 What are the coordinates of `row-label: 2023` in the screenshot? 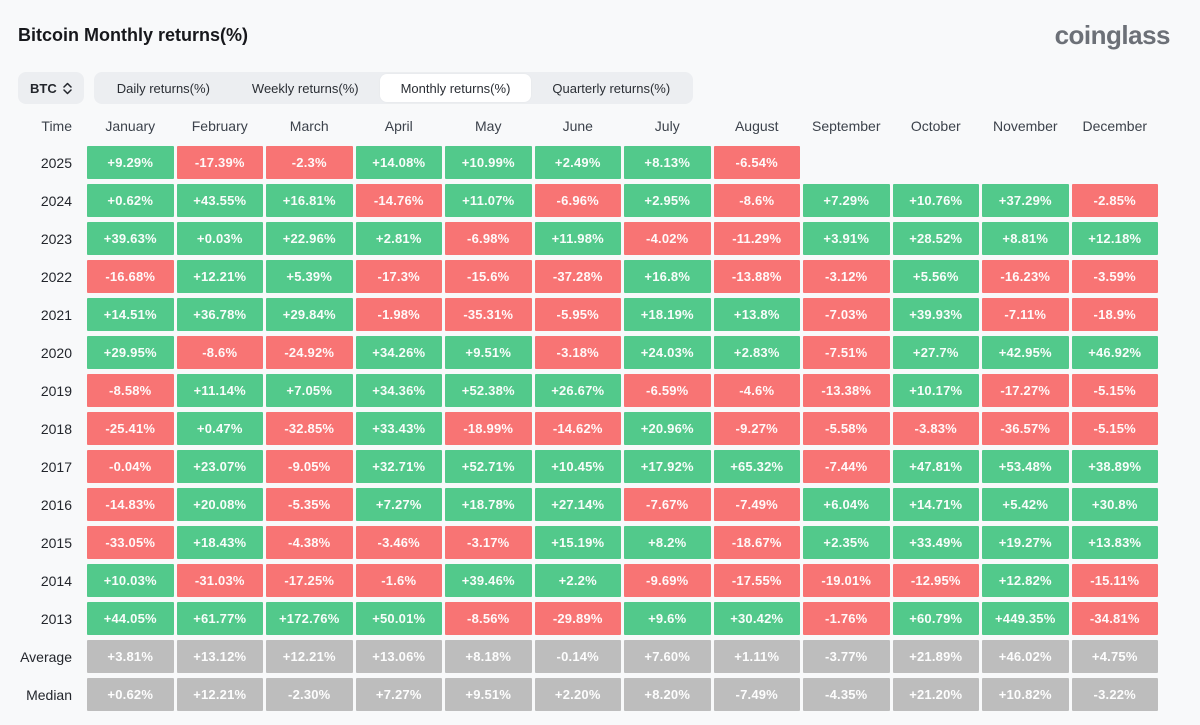 It's located at (56, 238).